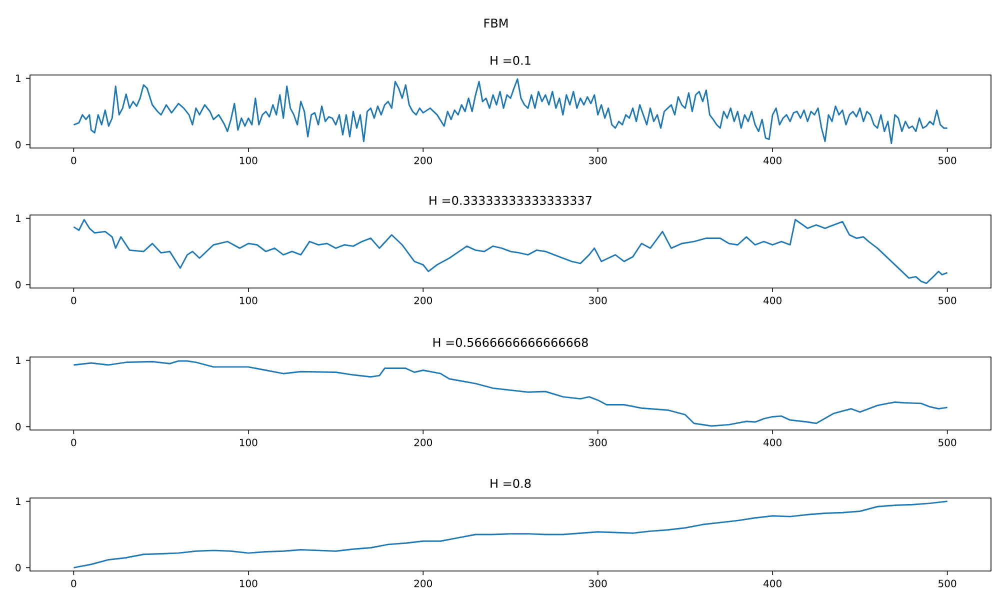  Describe the element at coordinates (496, 23) in the screenshot. I see `chart-title: FBM` at that location.